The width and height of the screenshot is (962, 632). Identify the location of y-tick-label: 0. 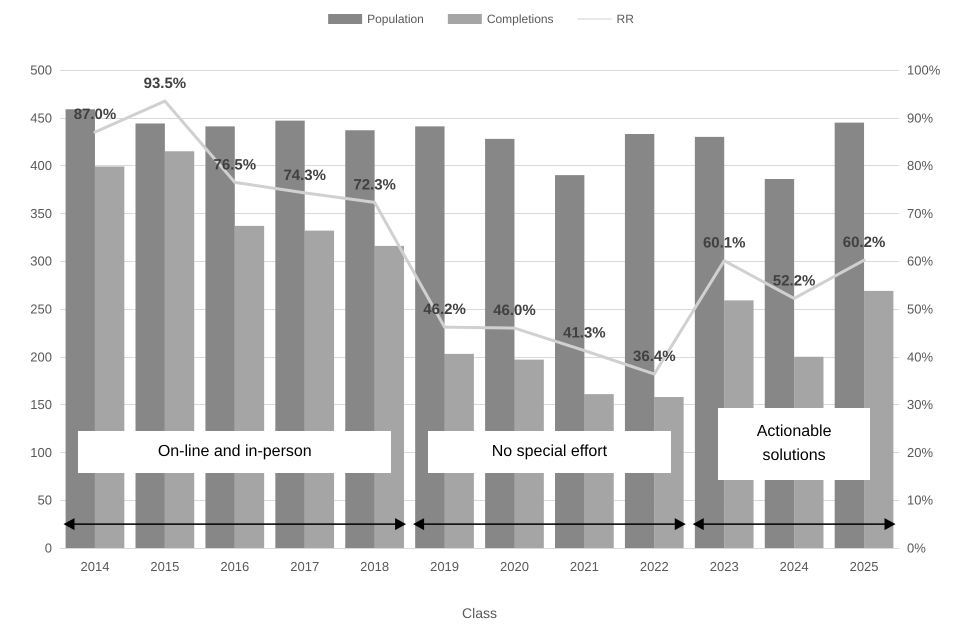
(48, 548).